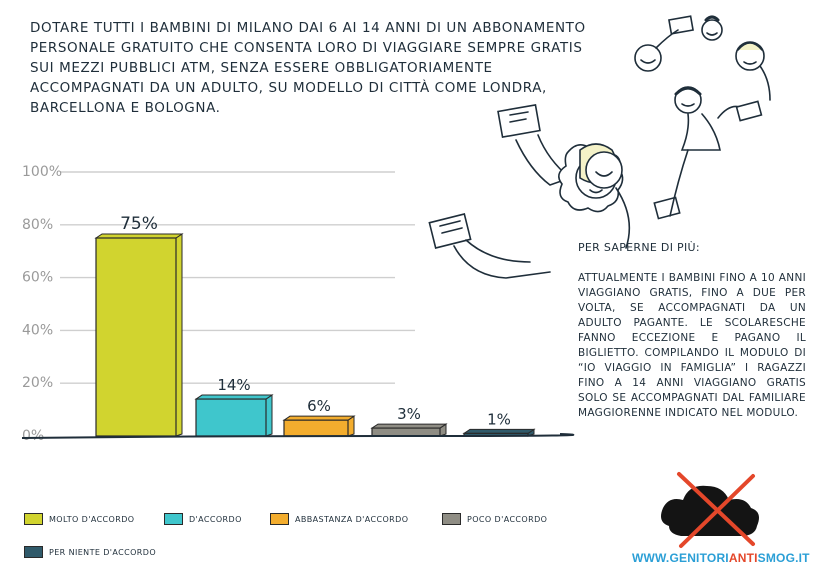 Image resolution: width=827 pixels, height=585 pixels. What do you see at coordinates (743, 558) in the screenshot?
I see `url-part-anti: ANTI` at bounding box center [743, 558].